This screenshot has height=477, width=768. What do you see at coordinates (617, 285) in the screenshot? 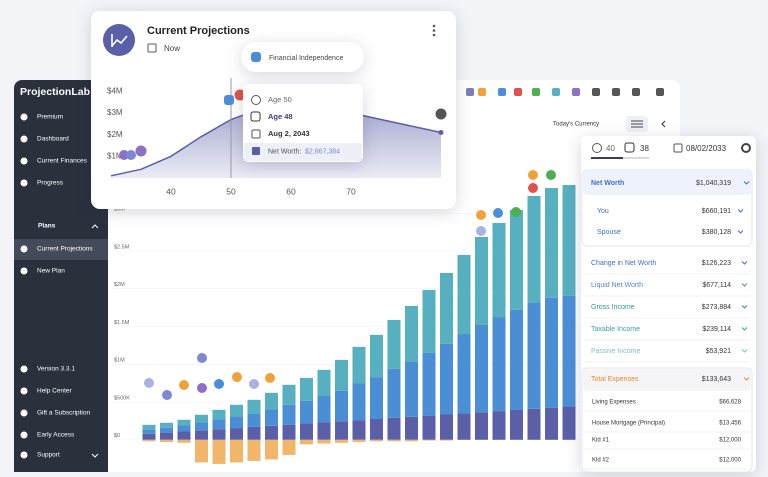
I see `row-label: Liquid Net Worth` at bounding box center [617, 285].